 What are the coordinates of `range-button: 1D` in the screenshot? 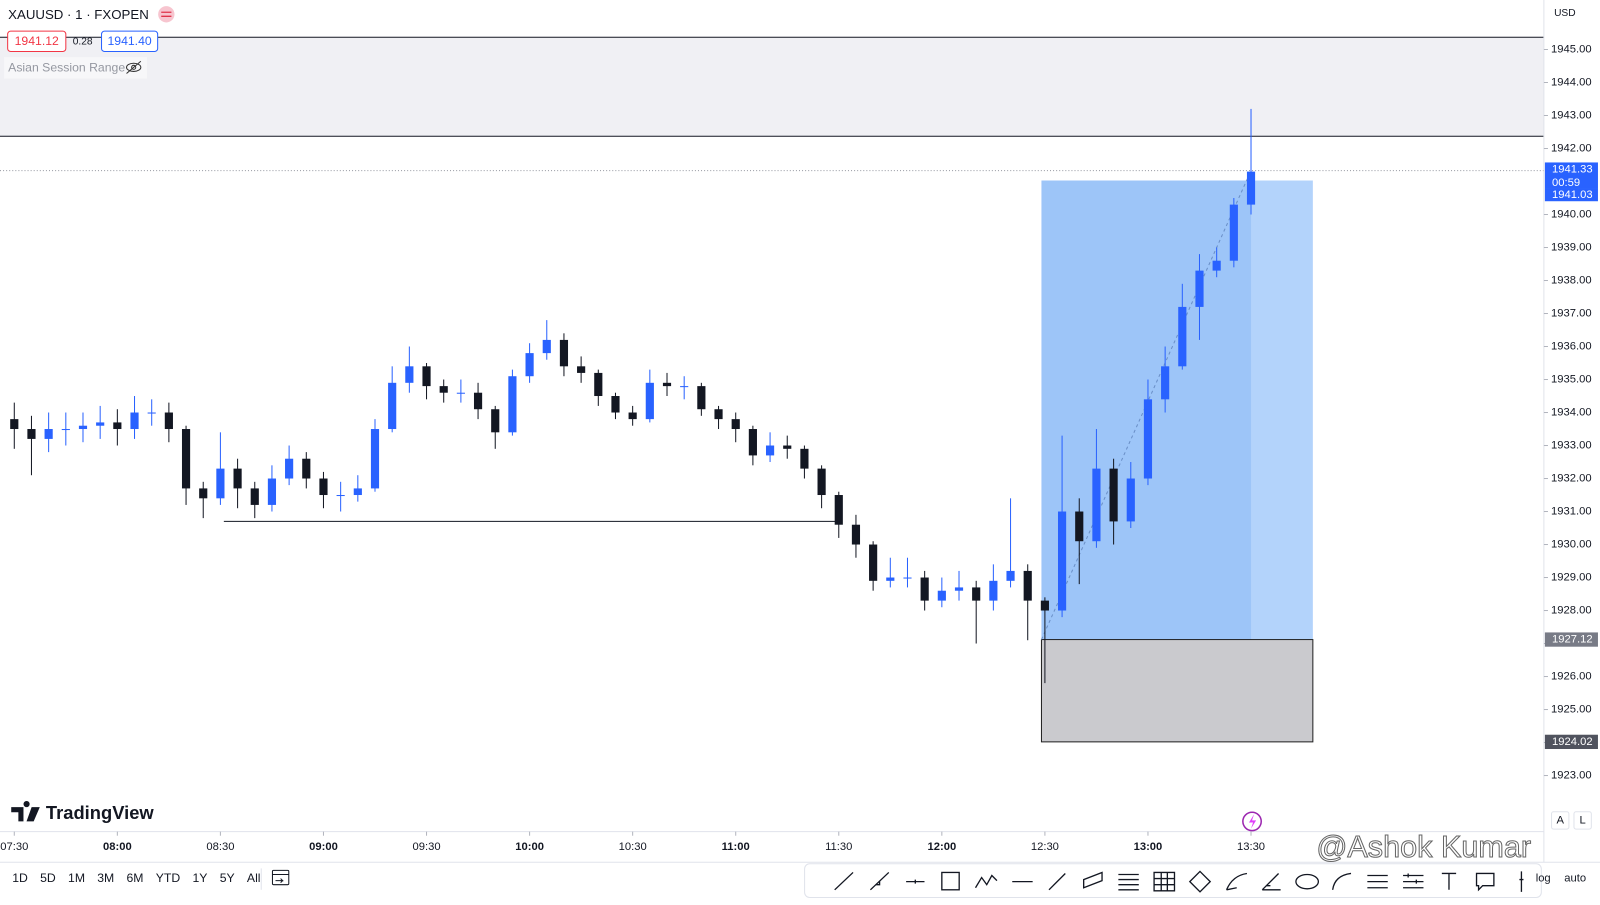 It's located at (20, 878).